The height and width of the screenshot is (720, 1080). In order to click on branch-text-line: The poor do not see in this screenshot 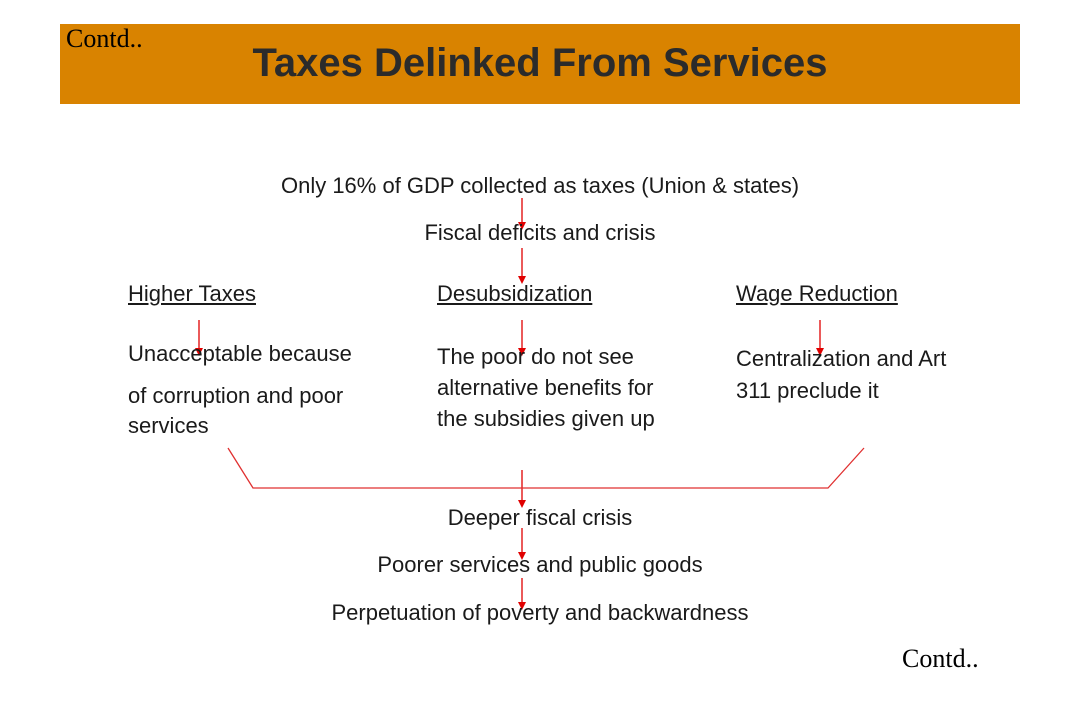, I will do `click(535, 356)`.